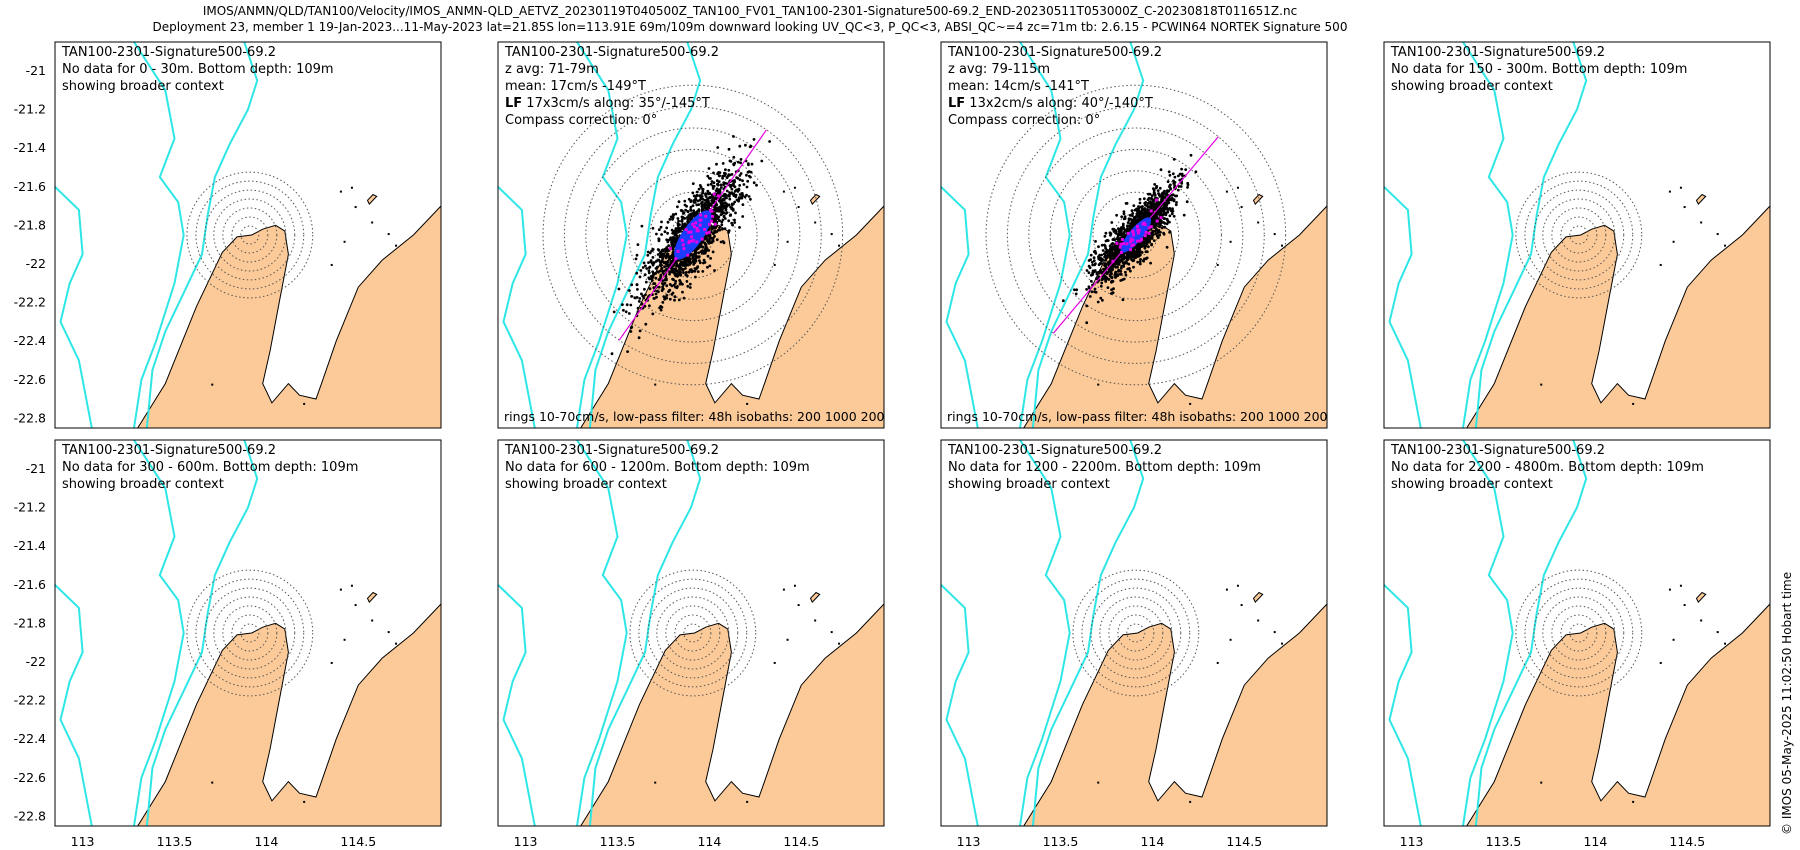 This screenshot has width=1800, height=850. What do you see at coordinates (143, 484) in the screenshot?
I see `panel-info-line: showing broader context` at bounding box center [143, 484].